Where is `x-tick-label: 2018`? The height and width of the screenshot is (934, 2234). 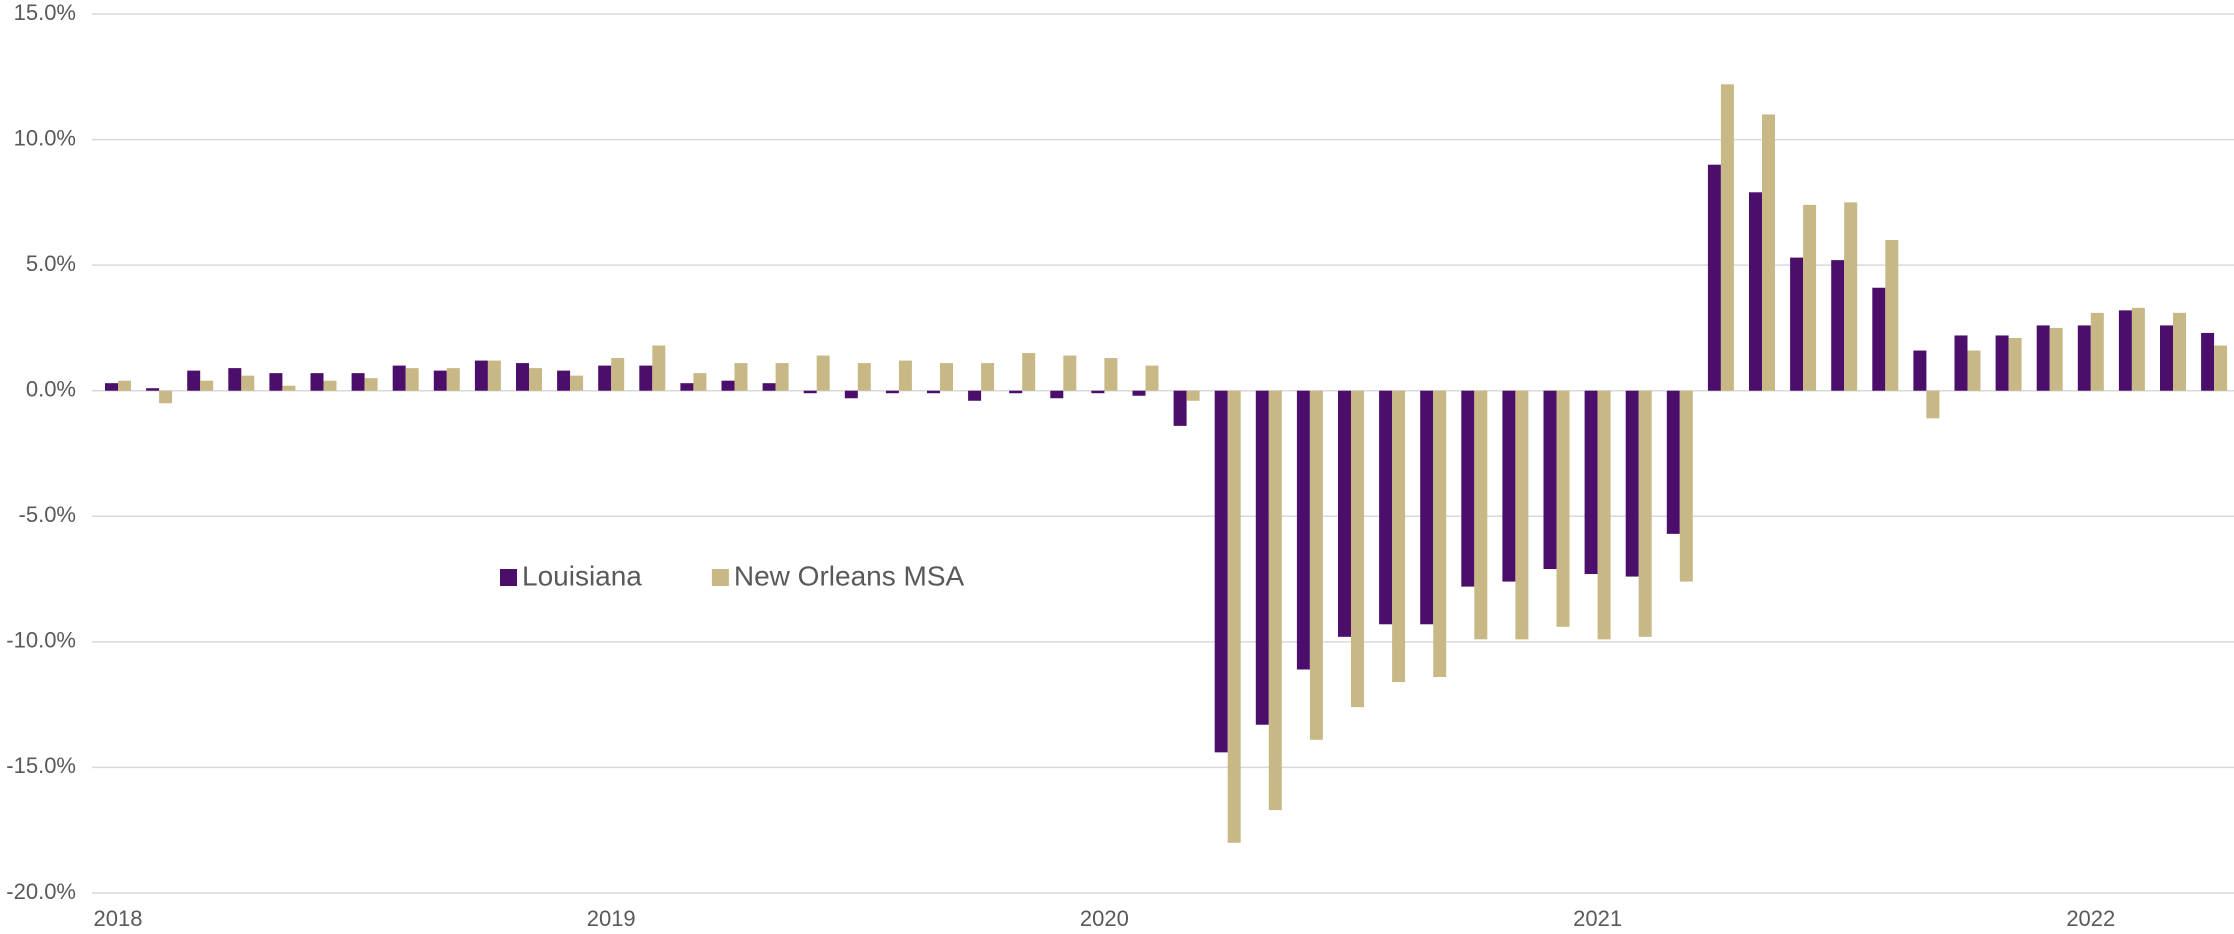 x-tick-label: 2018 is located at coordinates (118, 918).